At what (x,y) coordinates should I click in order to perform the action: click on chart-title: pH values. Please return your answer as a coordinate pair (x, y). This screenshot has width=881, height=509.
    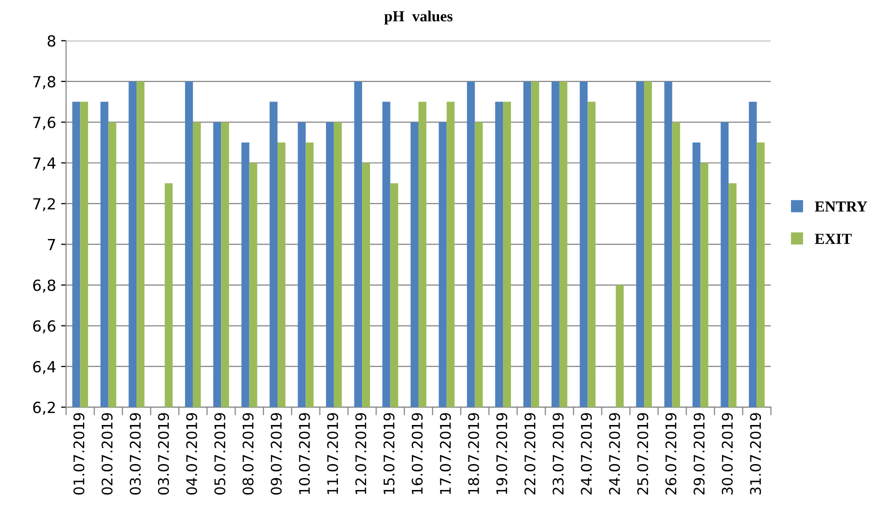
    Looking at the image, I should click on (418, 17).